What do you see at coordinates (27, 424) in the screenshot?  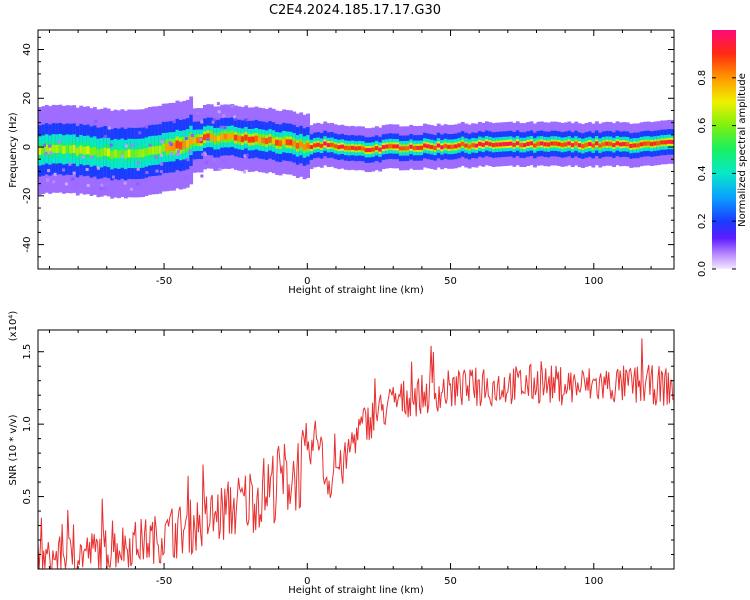 I see `y-tick-label: 1.0` at bounding box center [27, 424].